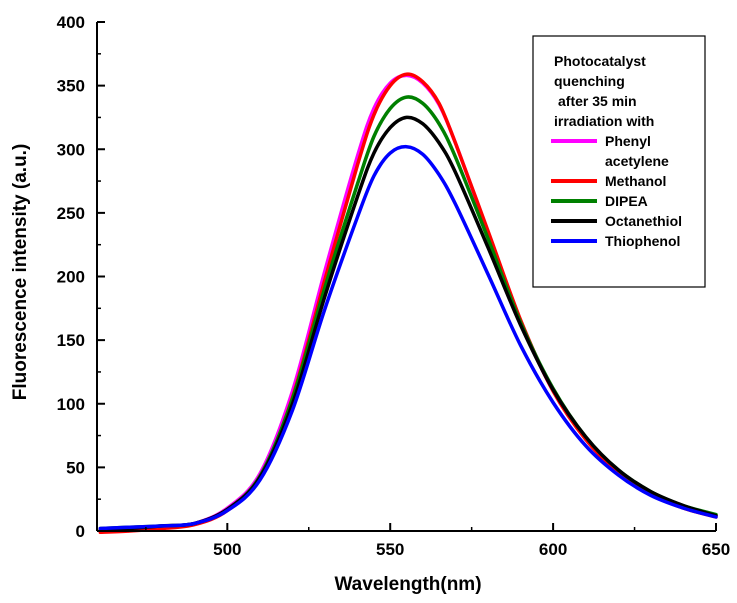 Image resolution: width=737 pixels, height=603 pixels. Describe the element at coordinates (407, 584) in the screenshot. I see `x-axis-title: Wavelength(nm)` at that location.